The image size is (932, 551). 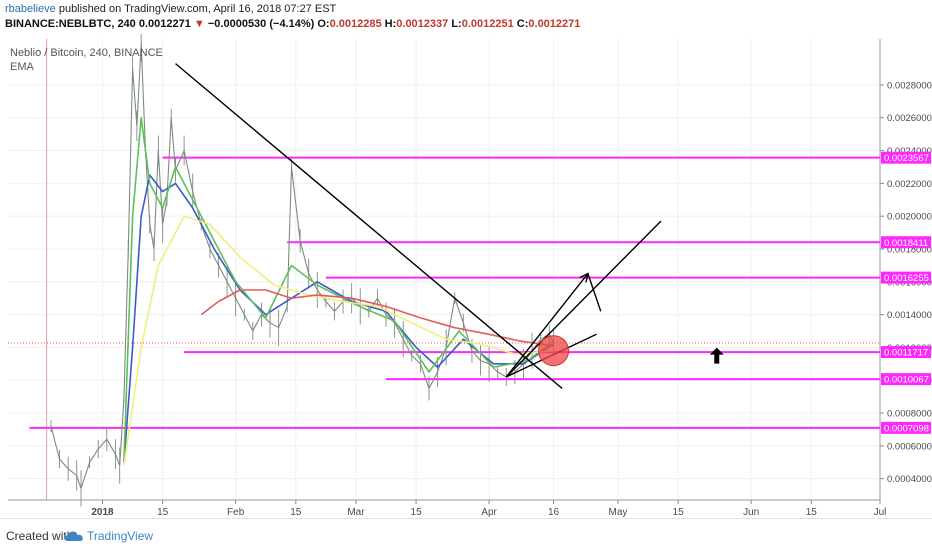 What do you see at coordinates (236, 512) in the screenshot?
I see `x-tick-label: Feb` at bounding box center [236, 512].